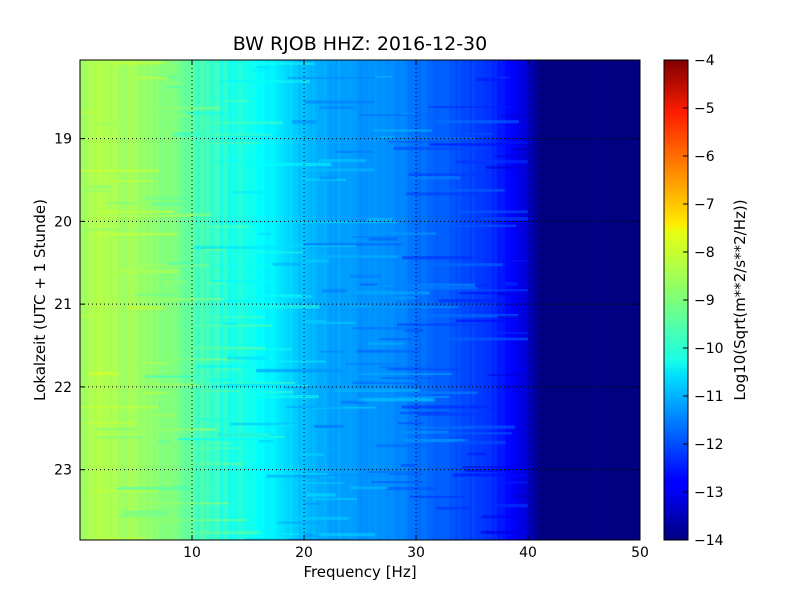  What do you see at coordinates (704, 109) in the screenshot?
I see `colorbar-tick-label: −5` at bounding box center [704, 109].